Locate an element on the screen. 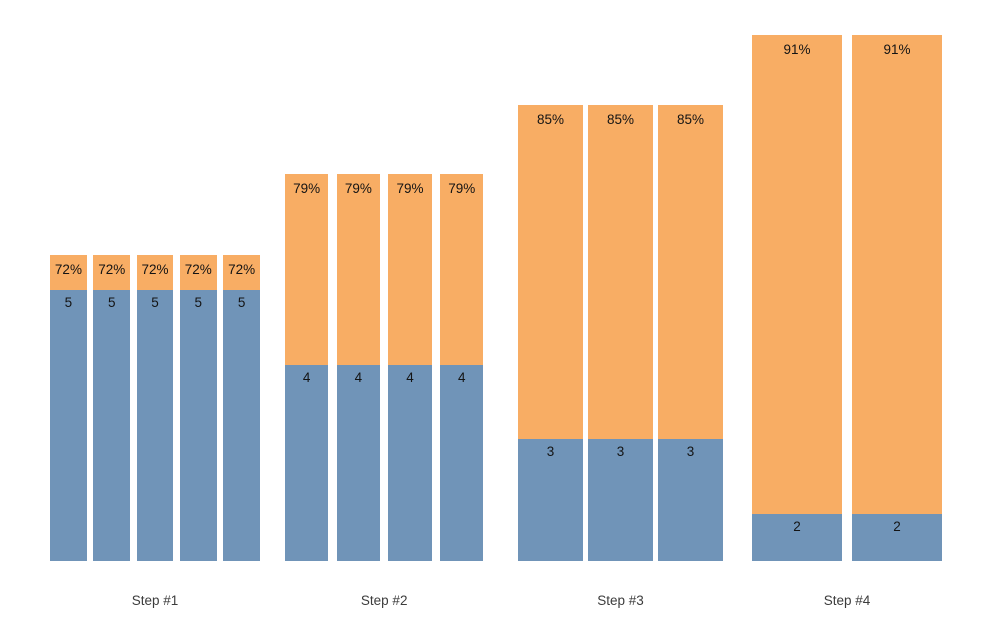 This screenshot has width=1000, height=618. step-label: Step #1 is located at coordinates (155, 600).